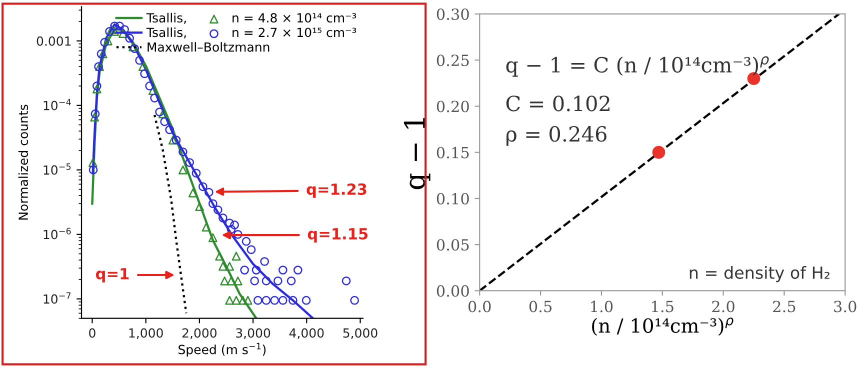  What do you see at coordinates (23, 162) in the screenshot?
I see `y-axis-title: Normalized counts` at bounding box center [23, 162].